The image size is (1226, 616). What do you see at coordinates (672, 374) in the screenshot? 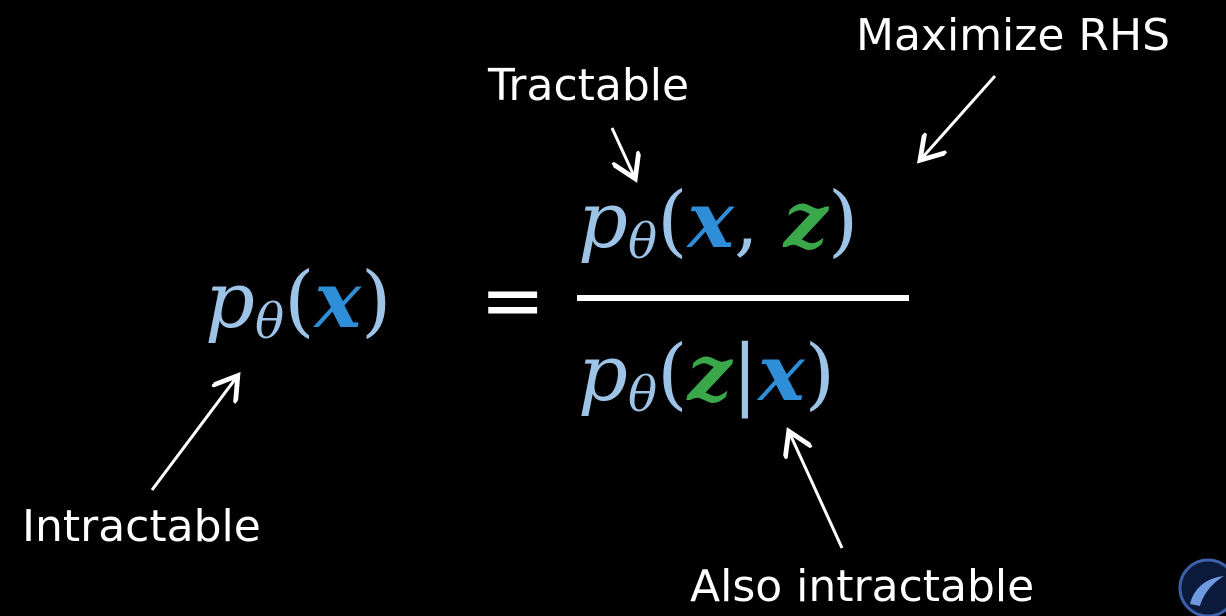
I see `den-open-paren: (` at bounding box center [672, 374].